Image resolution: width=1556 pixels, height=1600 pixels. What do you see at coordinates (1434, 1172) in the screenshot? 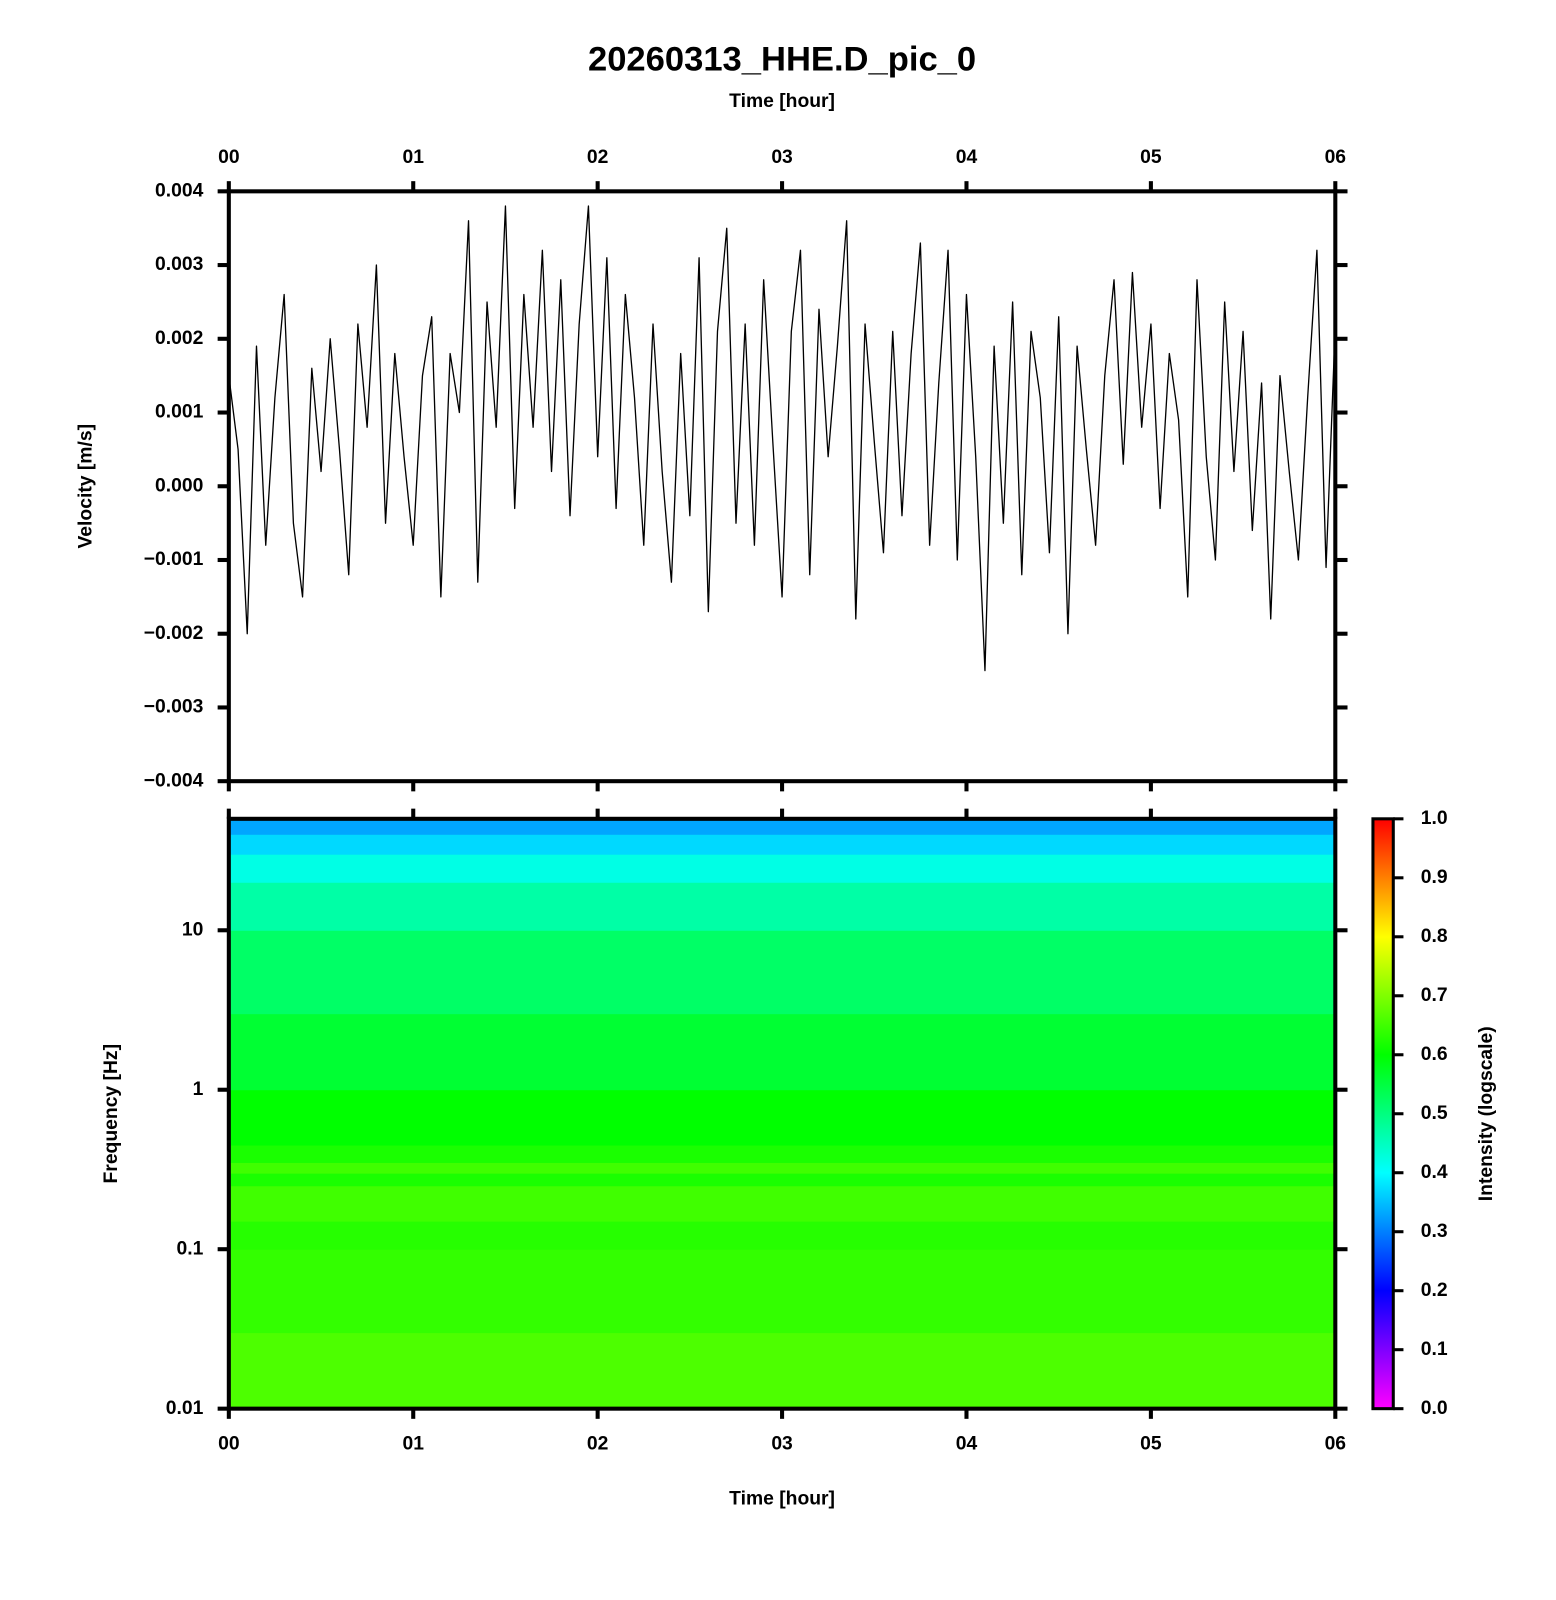
I see `colorbar-tick-label: 0.4` at bounding box center [1434, 1172].